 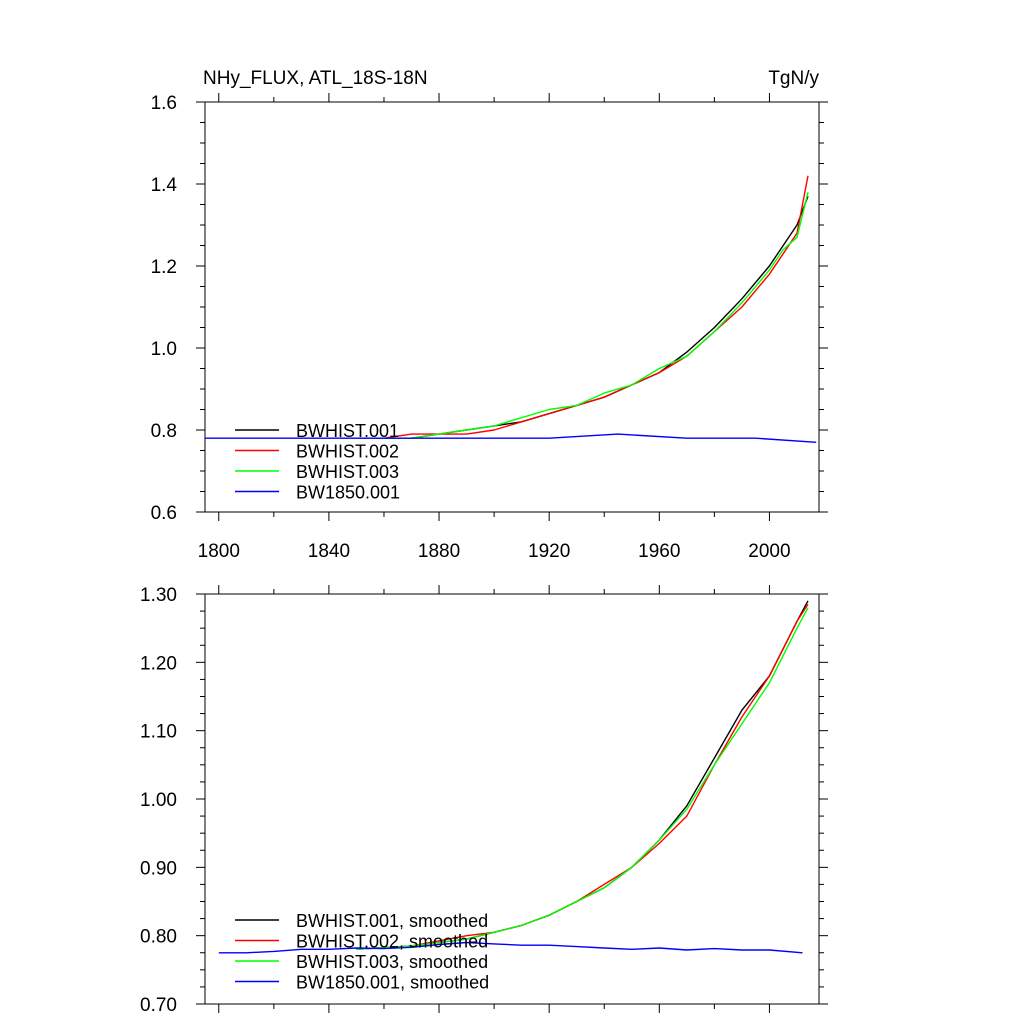 I want to click on x-tick-label: 1920, so click(x=549, y=551).